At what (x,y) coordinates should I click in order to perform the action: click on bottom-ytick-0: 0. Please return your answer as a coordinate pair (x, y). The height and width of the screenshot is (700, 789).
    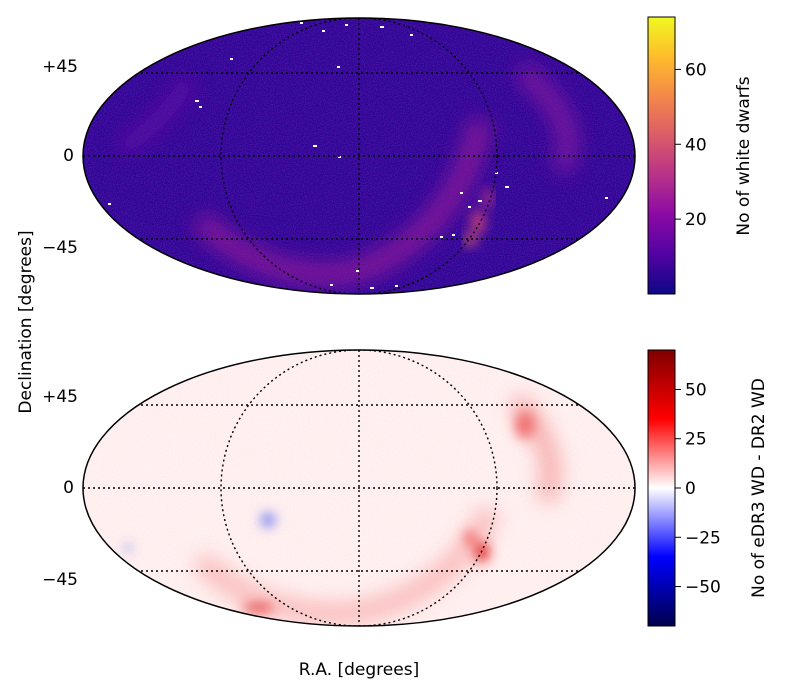
    Looking at the image, I should click on (68, 488).